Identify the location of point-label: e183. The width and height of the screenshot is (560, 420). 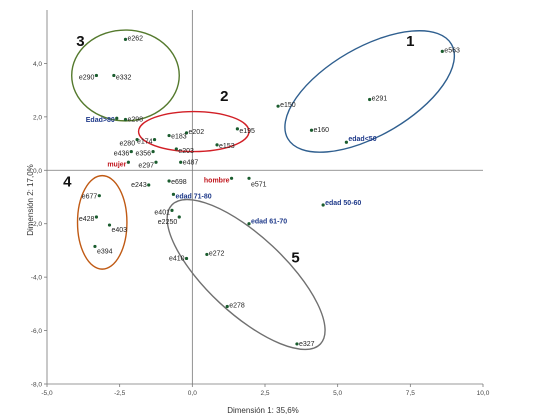
(179, 137).